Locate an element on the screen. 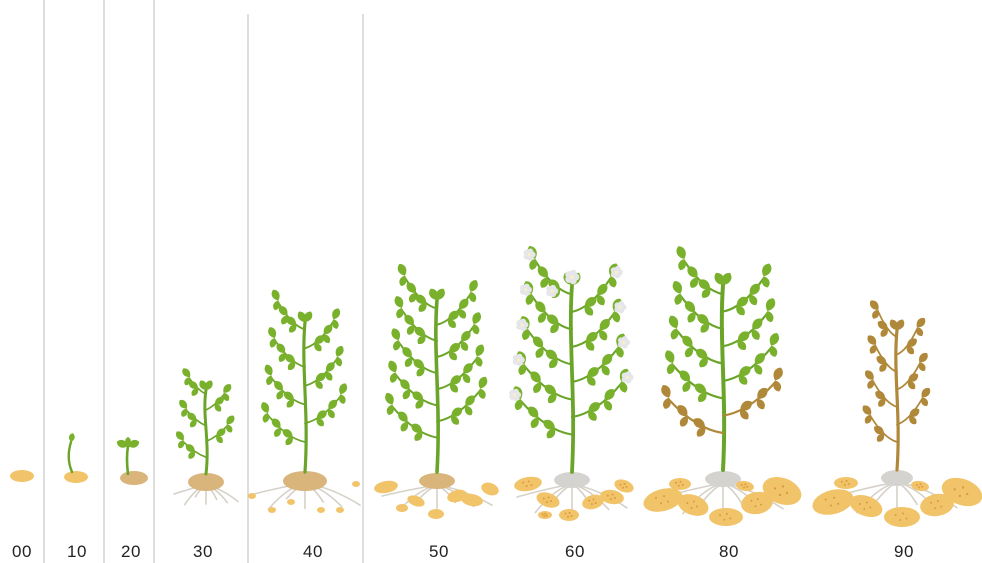  flowering-plant-icon is located at coordinates (571, 383).